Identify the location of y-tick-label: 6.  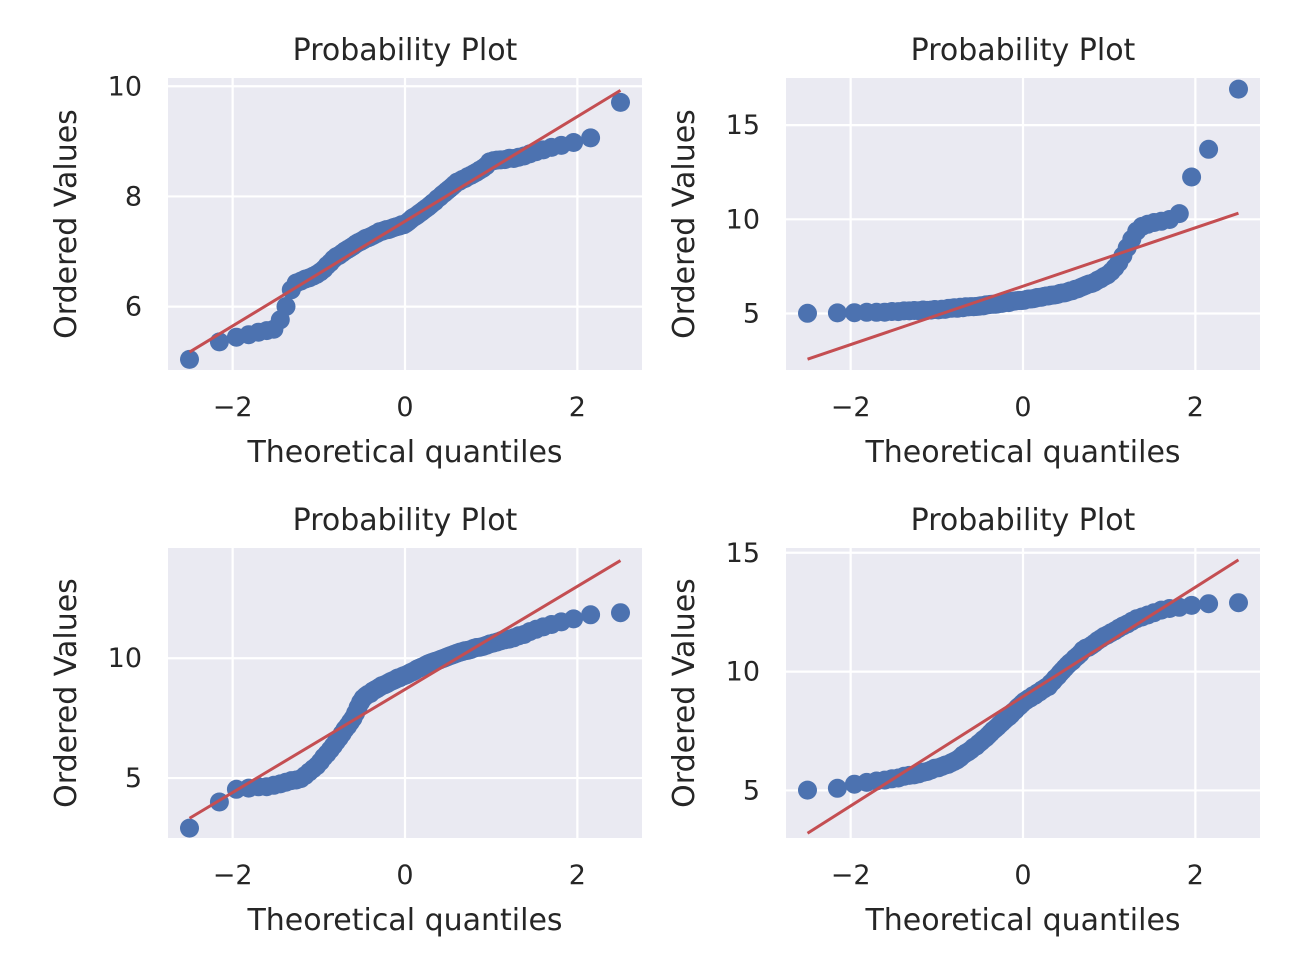
(133, 307).